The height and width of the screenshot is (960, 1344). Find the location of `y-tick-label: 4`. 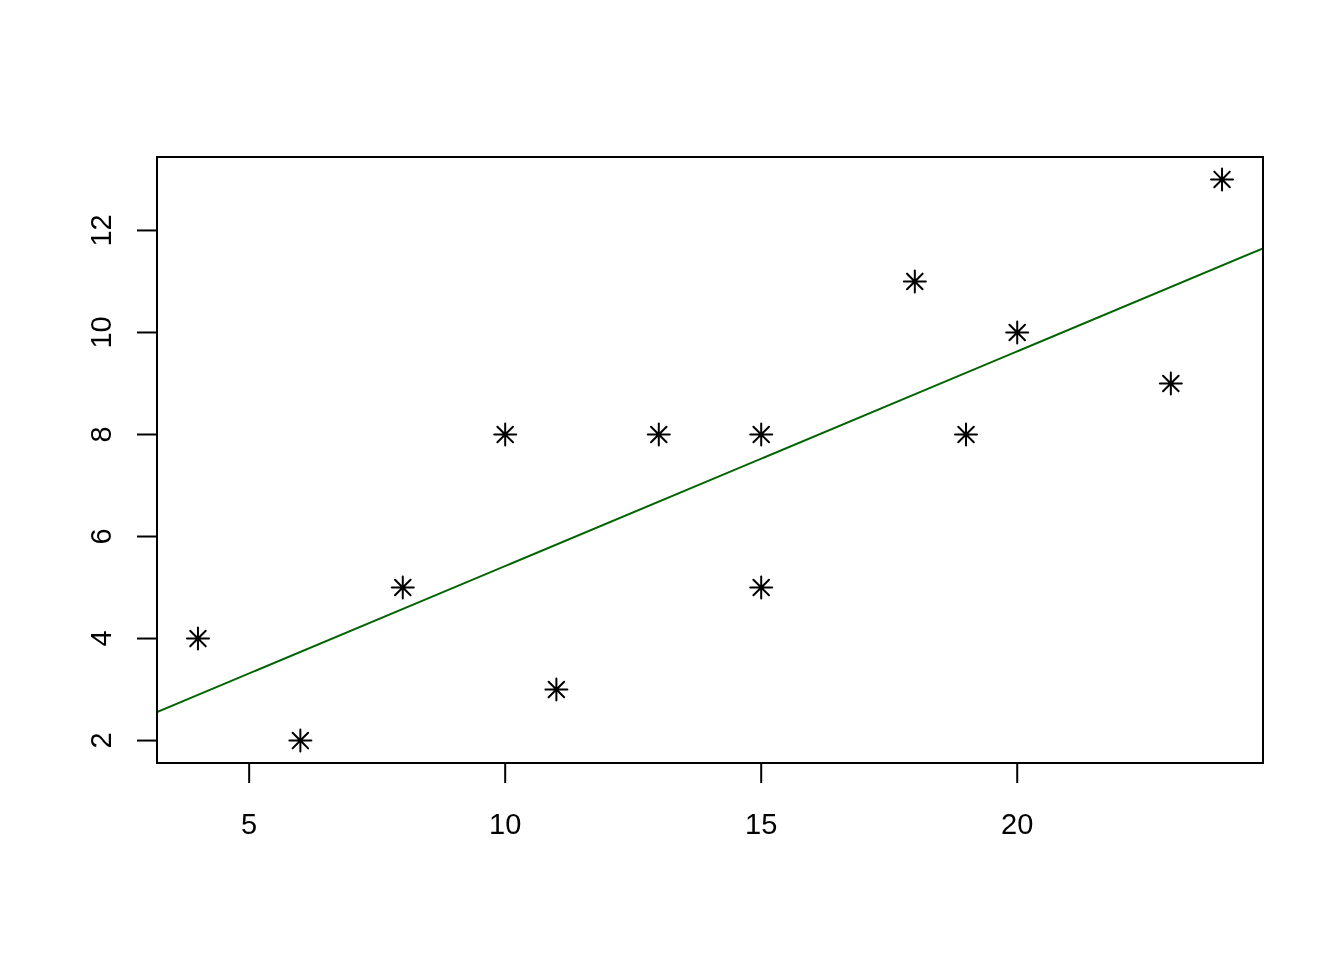

y-tick-label: 4 is located at coordinates (101, 638).